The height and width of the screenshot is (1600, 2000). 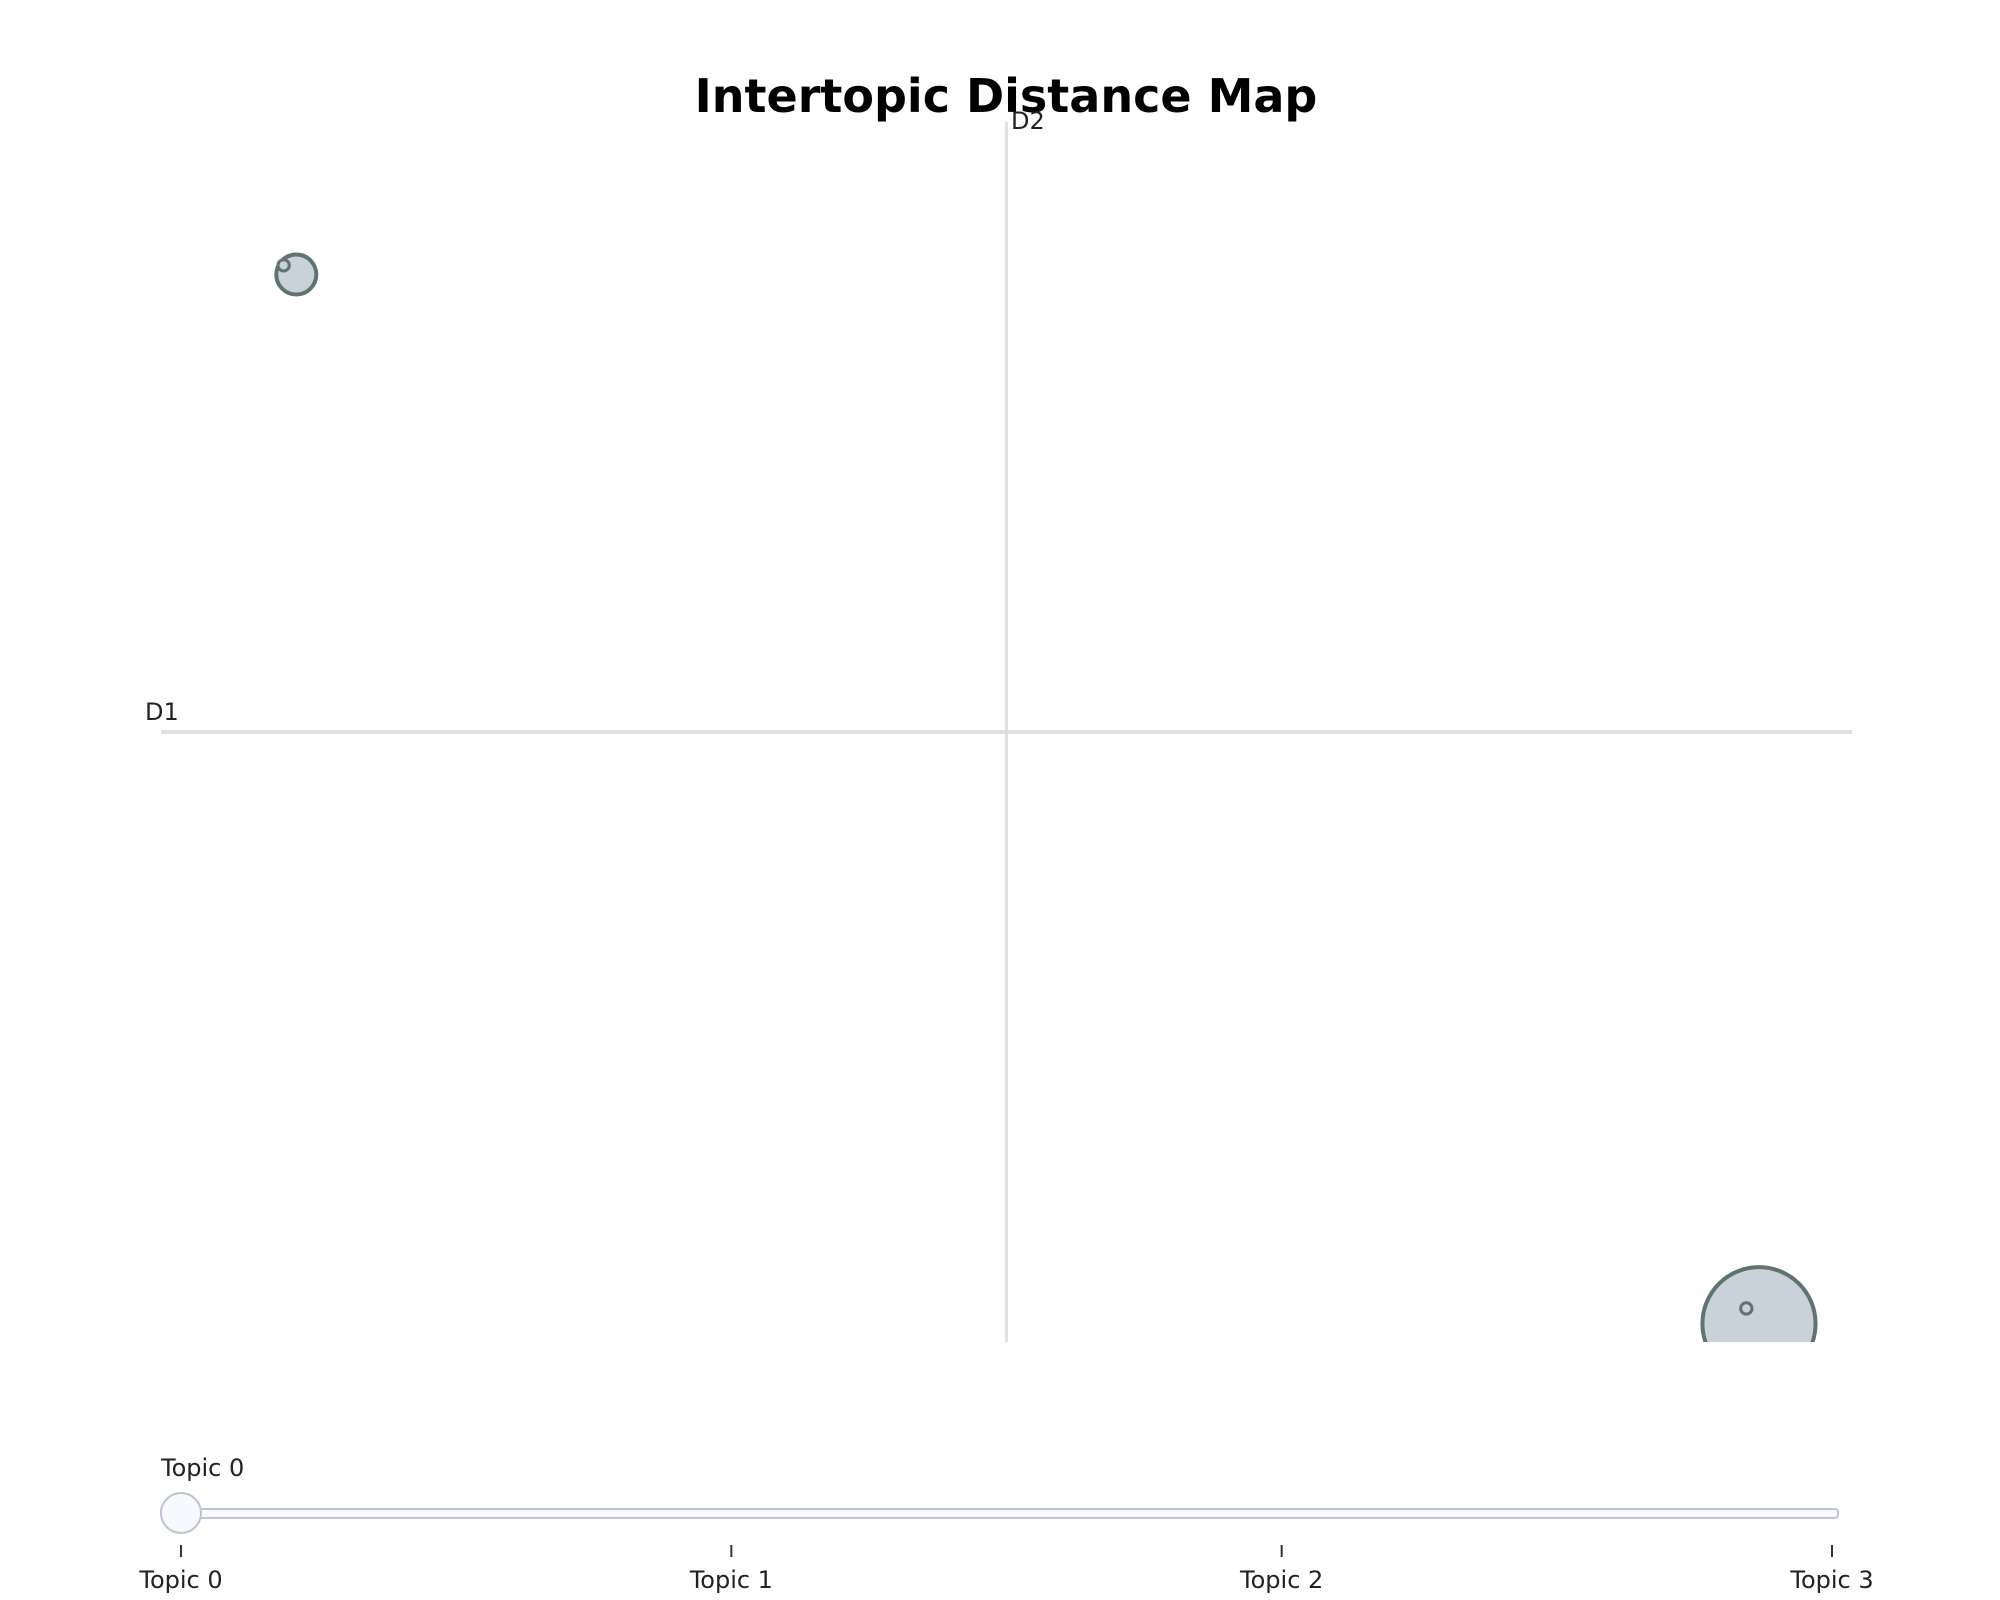 I want to click on slider-ticks: Topic 0 Topic 1 Topic 2 Topic 3, so click(x=1006, y=1569).